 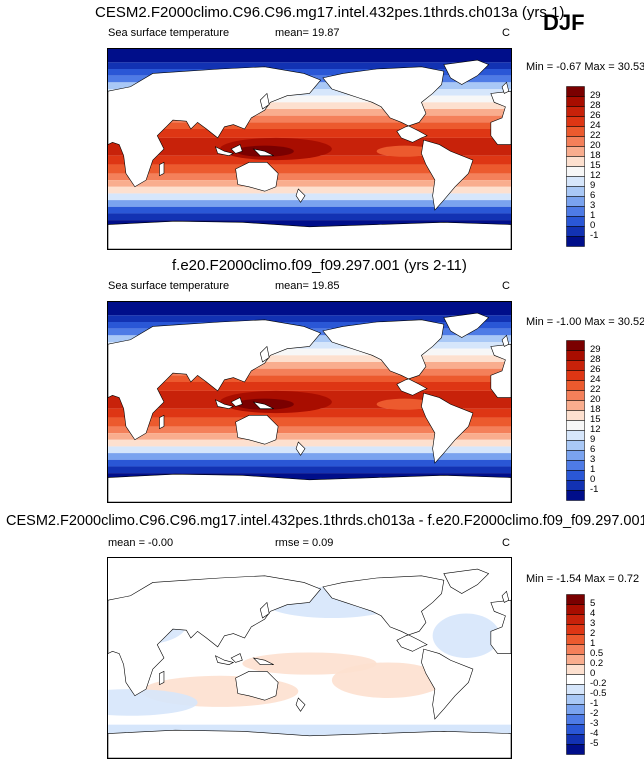 I want to click on panel-2-mean-label: mean= 19.85, so click(x=307, y=286).